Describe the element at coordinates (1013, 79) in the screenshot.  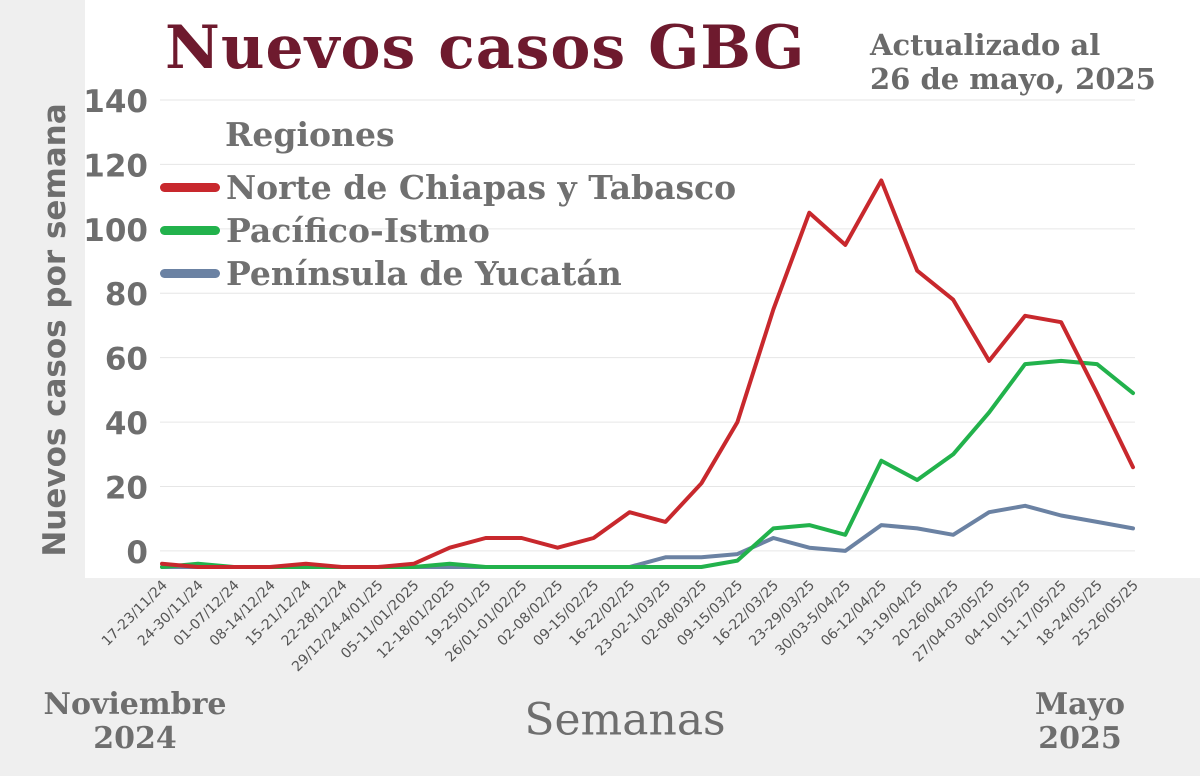
I see `update-note-line-2: 26 de mayo, 2025` at that location.